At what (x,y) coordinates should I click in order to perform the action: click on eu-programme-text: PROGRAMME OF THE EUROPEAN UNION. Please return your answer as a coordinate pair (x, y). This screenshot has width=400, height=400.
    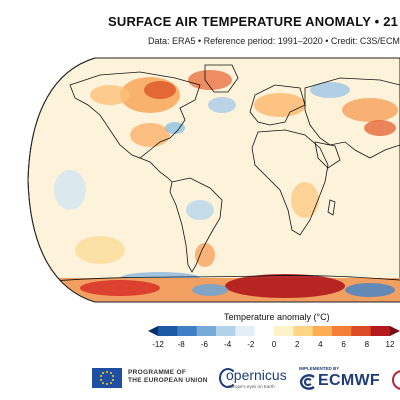
    Looking at the image, I should click on (168, 377).